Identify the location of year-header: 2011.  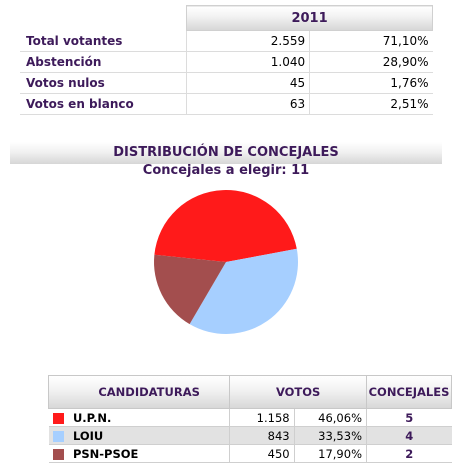
(309, 18).